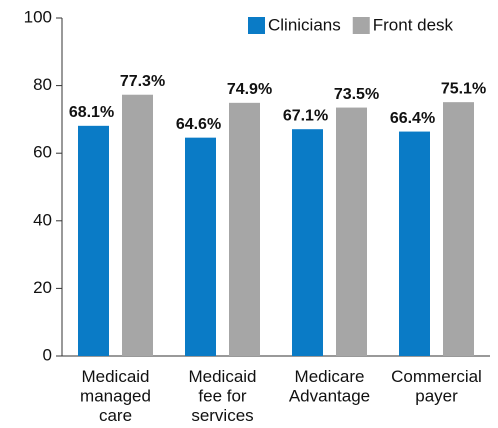 The width and height of the screenshot is (498, 428). Describe the element at coordinates (42, 84) in the screenshot. I see `y-tick-label: 80` at that location.